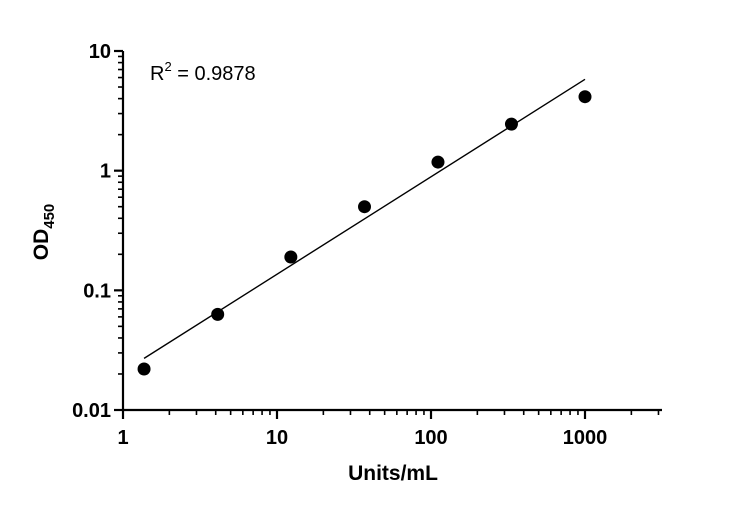 The image size is (750, 509). Describe the element at coordinates (430, 438) in the screenshot. I see `x-tick-label: 100` at that location.